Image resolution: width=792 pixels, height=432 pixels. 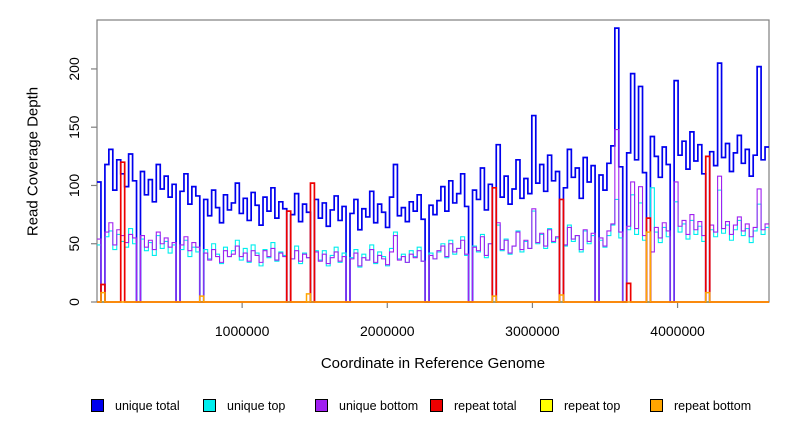 I want to click on y-tick-label: 150, so click(x=74, y=127).